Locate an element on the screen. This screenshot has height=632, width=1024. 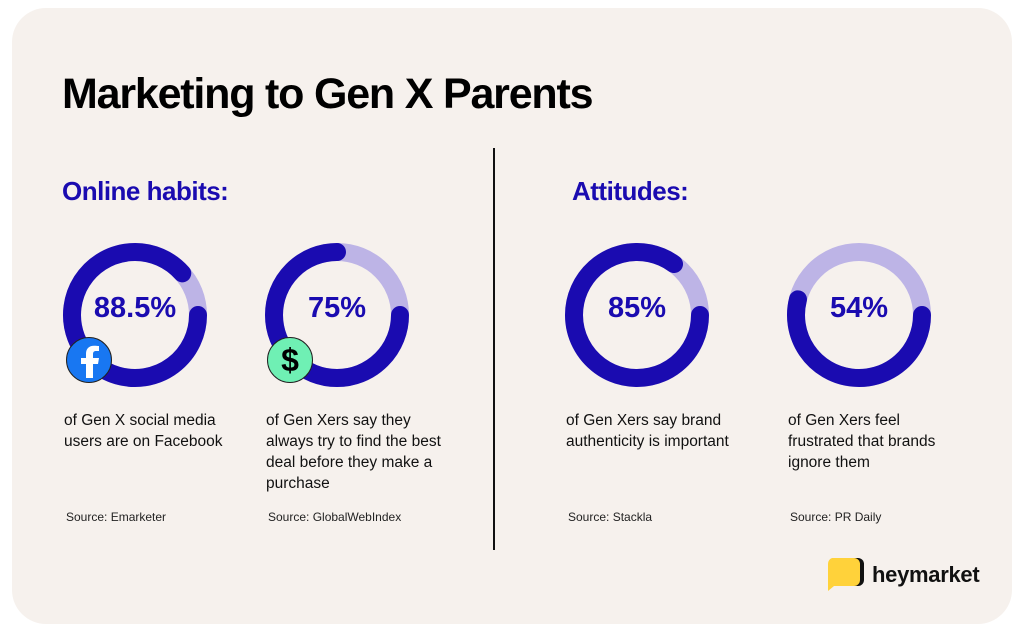
heymarket-logo: heymarket is located at coordinates (903, 575).